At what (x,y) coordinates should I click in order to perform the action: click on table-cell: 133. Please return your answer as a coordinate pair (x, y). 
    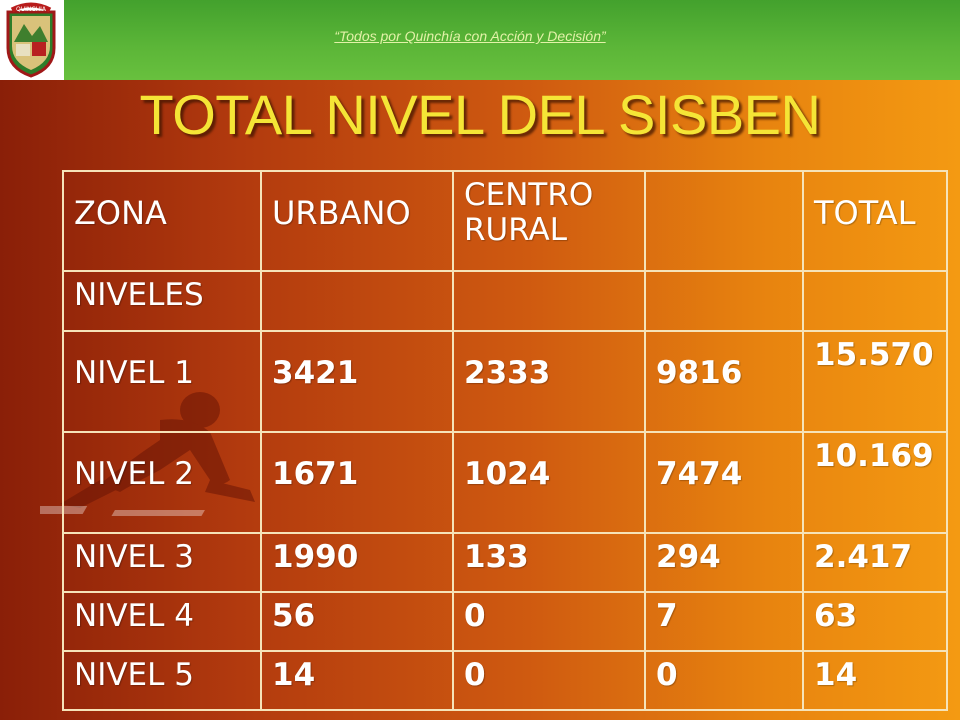
    Looking at the image, I should click on (549, 562).